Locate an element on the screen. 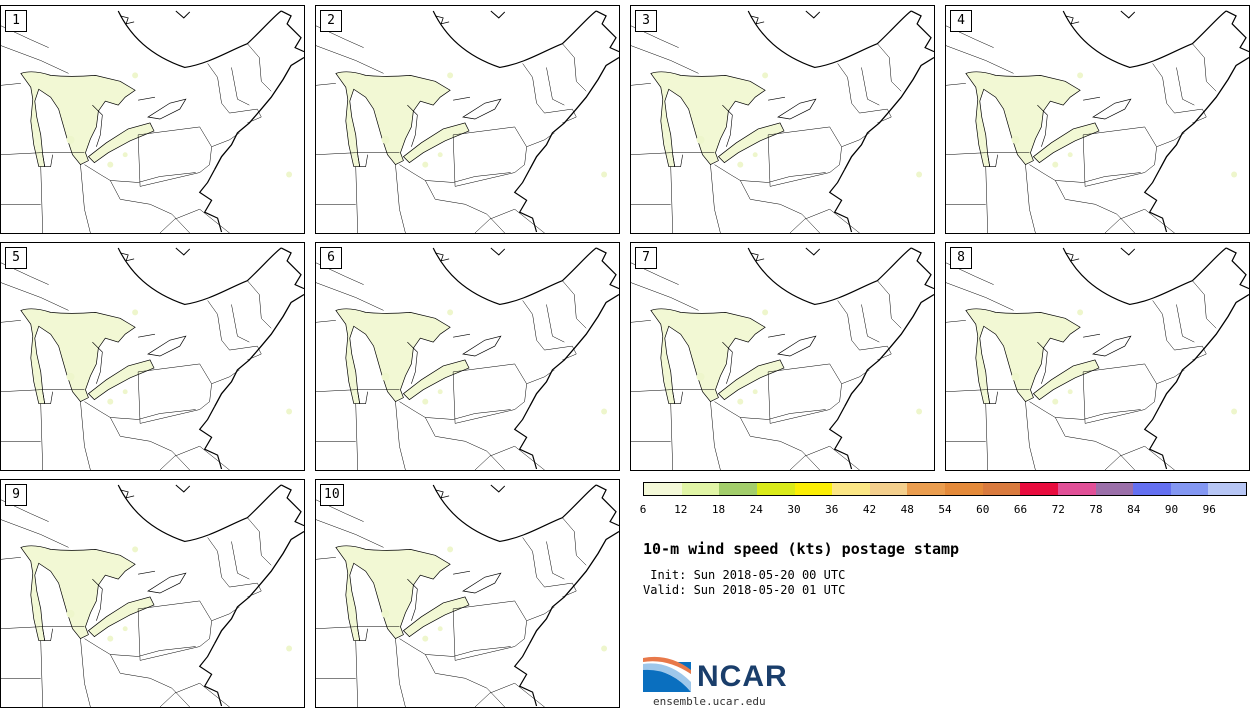 The image size is (1260, 709). colorbar-tick-label: 12 is located at coordinates (681, 509).